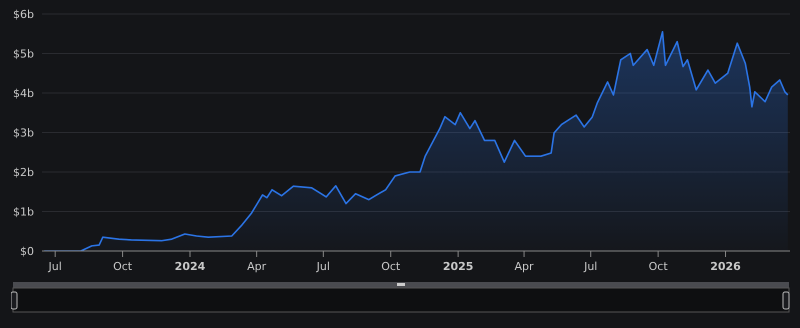 This screenshot has width=800, height=328. What do you see at coordinates (23, 172) in the screenshot?
I see `y-tick-label: $2b` at bounding box center [23, 172].